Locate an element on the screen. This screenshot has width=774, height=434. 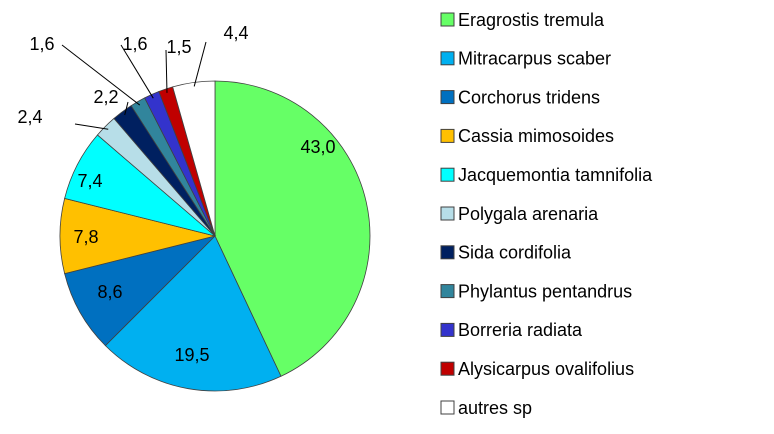
data-label: 8,6 is located at coordinates (109, 292).